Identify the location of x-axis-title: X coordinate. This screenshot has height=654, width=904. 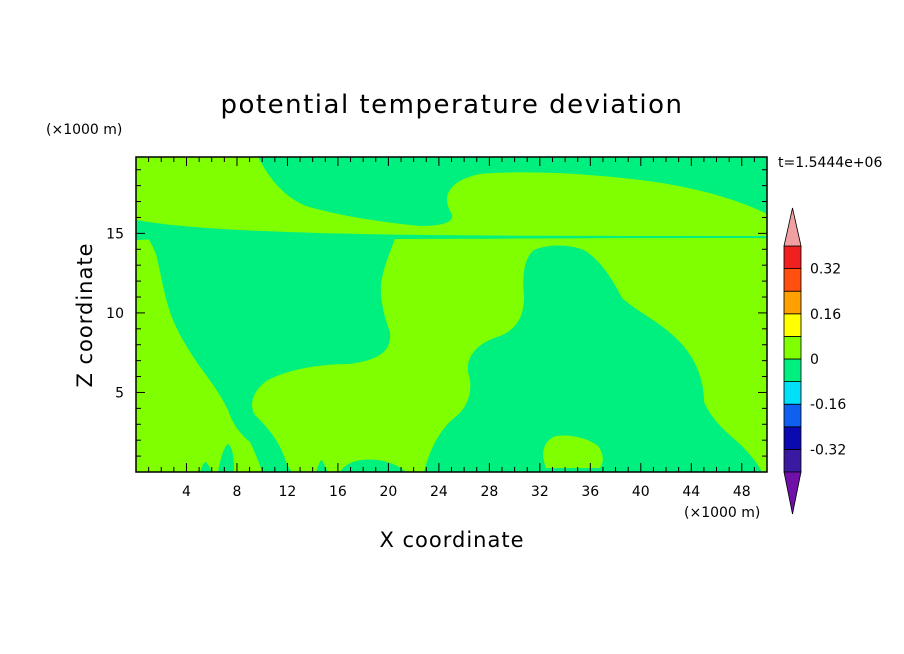
(451, 540).